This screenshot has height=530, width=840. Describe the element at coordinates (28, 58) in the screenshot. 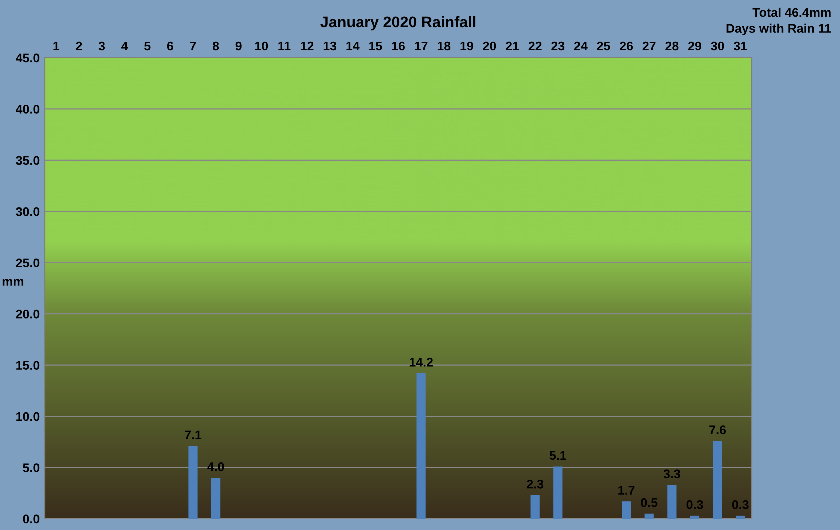

I see `y-tick-label: 45.0` at that location.